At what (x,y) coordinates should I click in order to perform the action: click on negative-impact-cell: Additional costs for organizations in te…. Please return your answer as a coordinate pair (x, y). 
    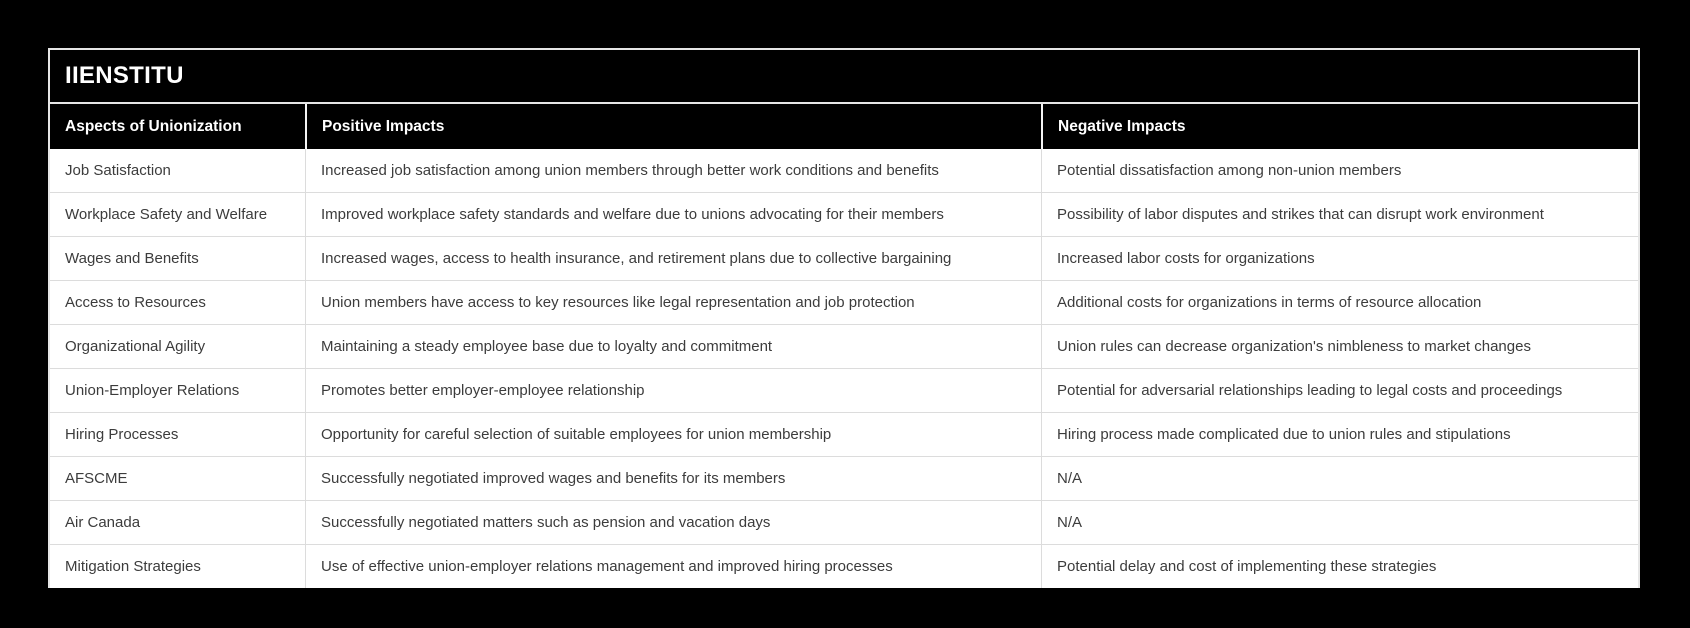
    Looking at the image, I should click on (1339, 302).